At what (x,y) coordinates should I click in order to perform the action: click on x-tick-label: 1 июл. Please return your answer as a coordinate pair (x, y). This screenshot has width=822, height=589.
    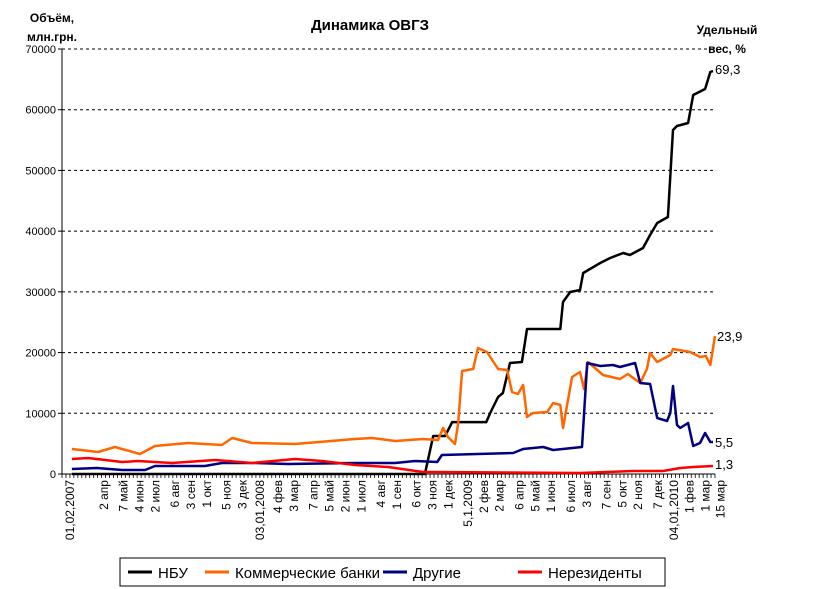
    Looking at the image, I should click on (362, 496).